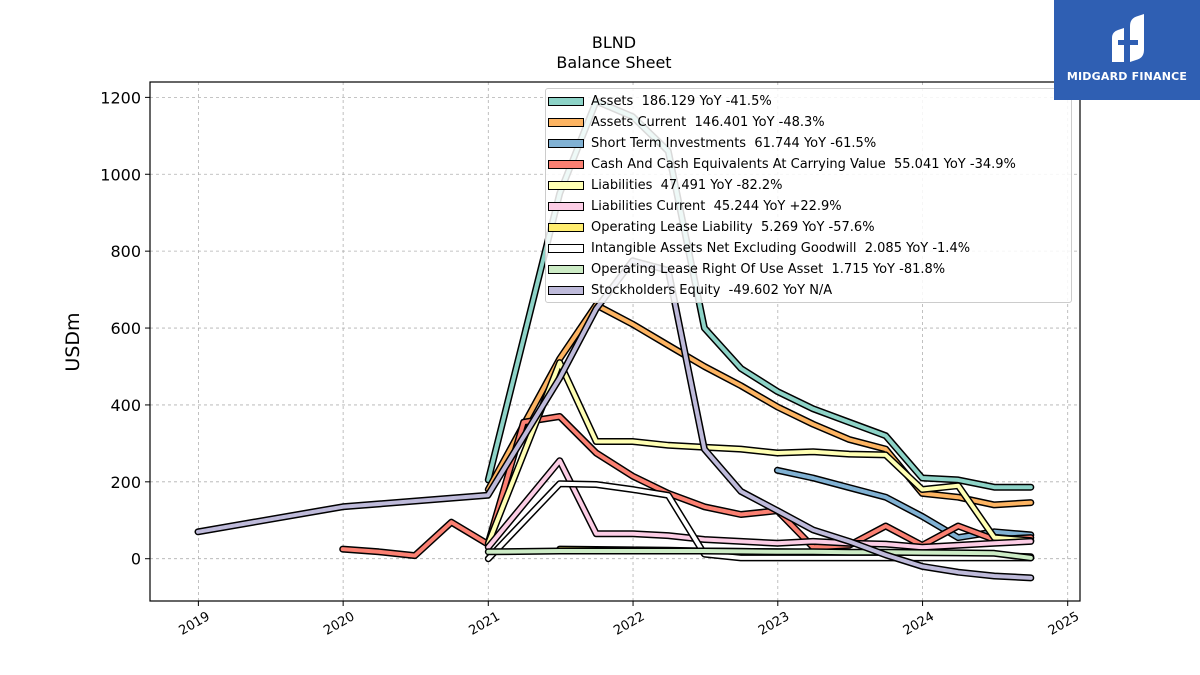  I want to click on brand-logo: MIDGARD FINANCE, so click(1127, 50).